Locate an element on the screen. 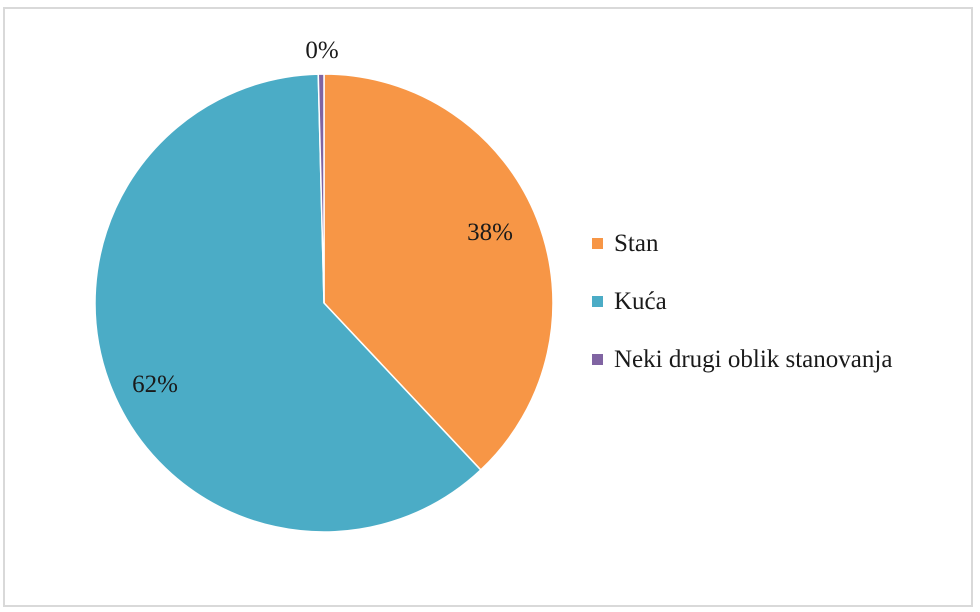 Image resolution: width=980 pixels, height=612 pixels. legend-label-other: Neki drugi oblik stanovanja is located at coordinates (753, 359).